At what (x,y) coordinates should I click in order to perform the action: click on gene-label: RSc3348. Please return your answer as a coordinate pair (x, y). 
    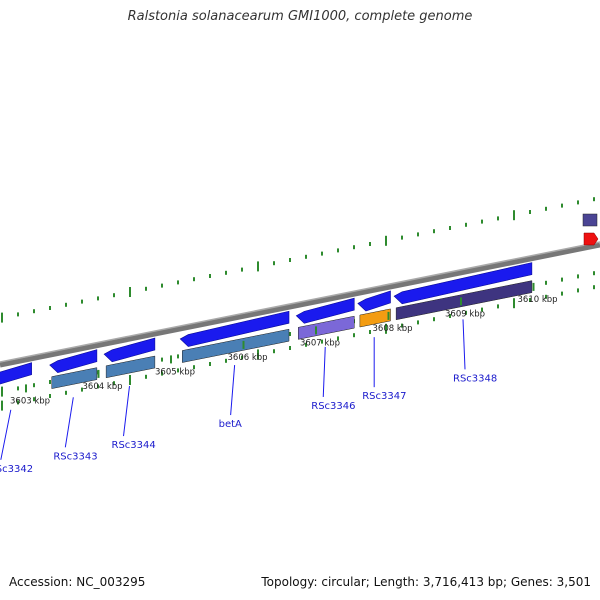
    Looking at the image, I should click on (475, 378).